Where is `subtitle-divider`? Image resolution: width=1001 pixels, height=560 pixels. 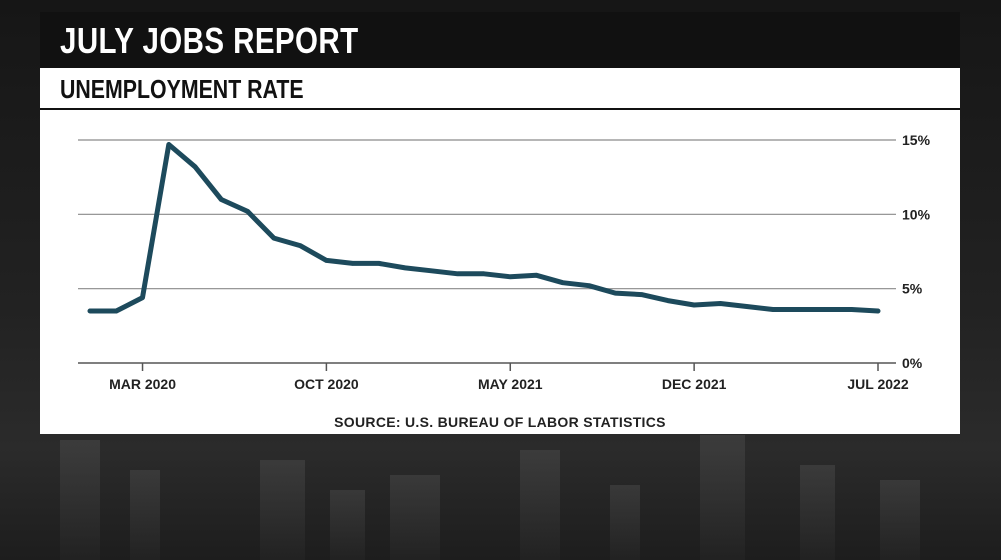
subtitle-divider is located at coordinates (500, 109).